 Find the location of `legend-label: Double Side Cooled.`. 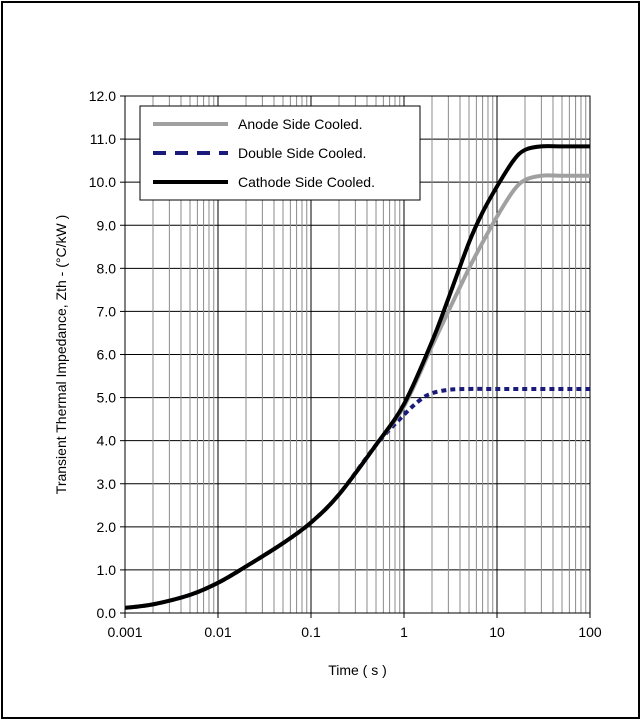

legend-label: Double Side Cooled. is located at coordinates (302, 153).